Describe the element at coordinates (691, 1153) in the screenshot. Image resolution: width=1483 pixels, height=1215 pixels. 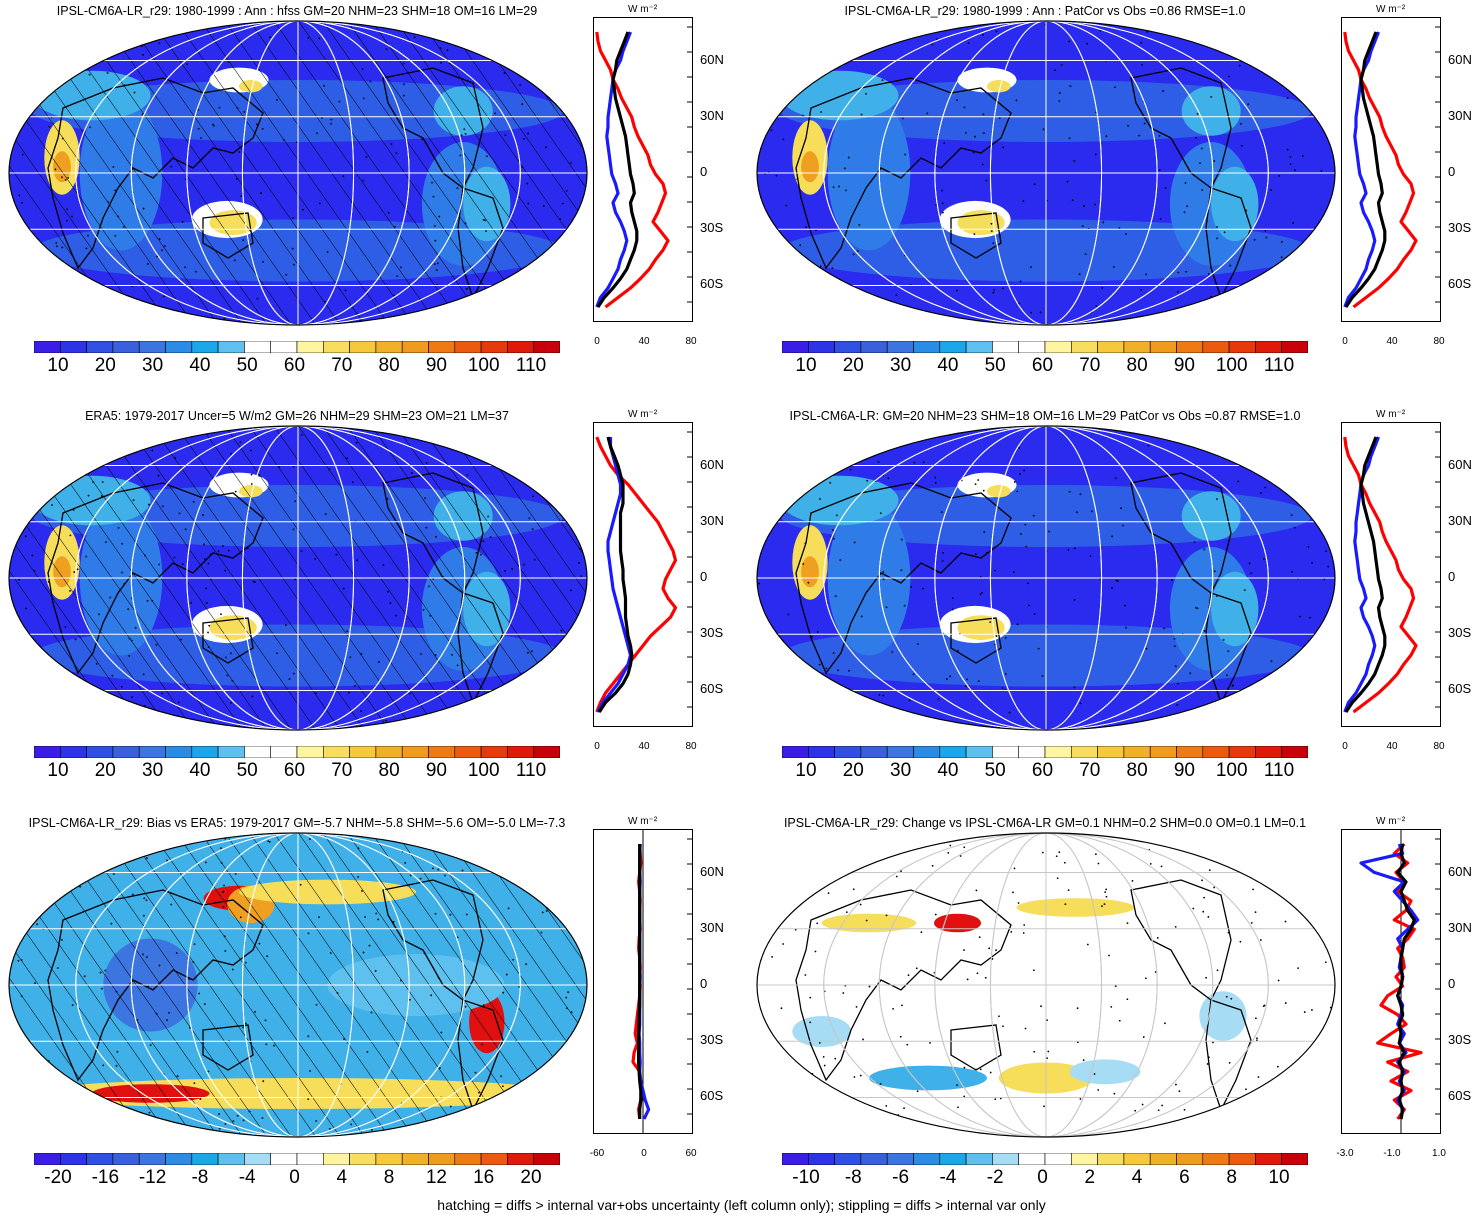
I see `profile-x-tick-label: 60` at that location.